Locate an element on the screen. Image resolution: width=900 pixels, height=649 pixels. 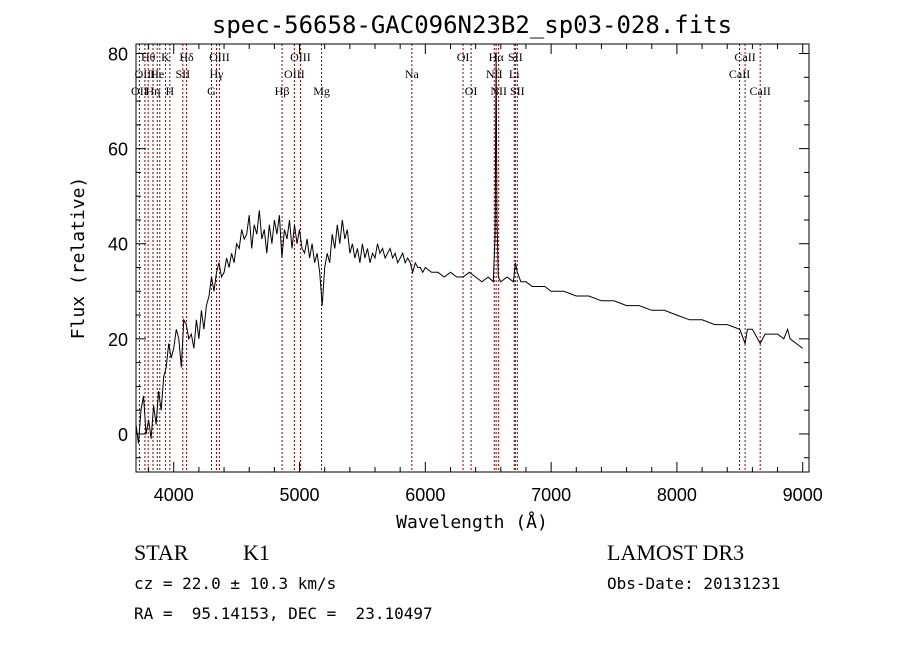
x-tick-label: 7000 is located at coordinates (551, 495).